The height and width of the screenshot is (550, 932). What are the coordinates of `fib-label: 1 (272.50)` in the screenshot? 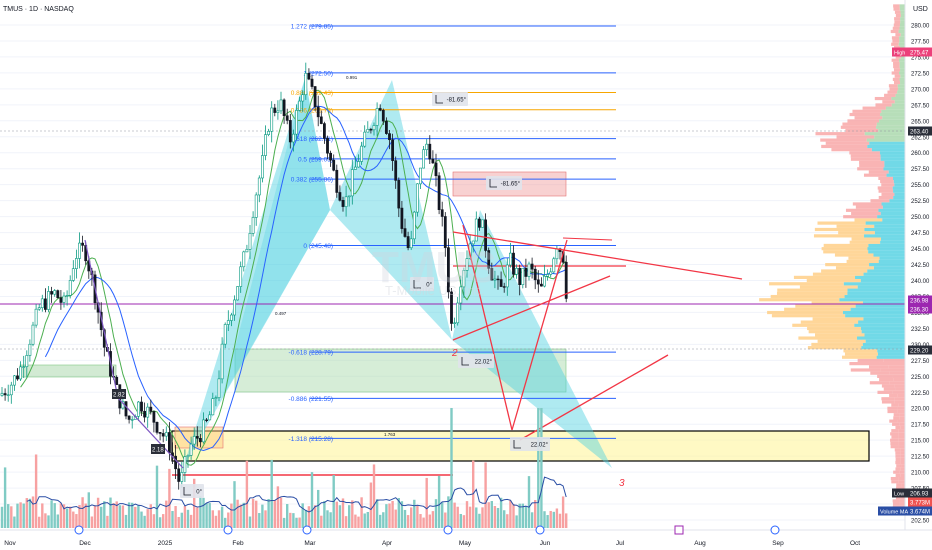 It's located at (318, 73).